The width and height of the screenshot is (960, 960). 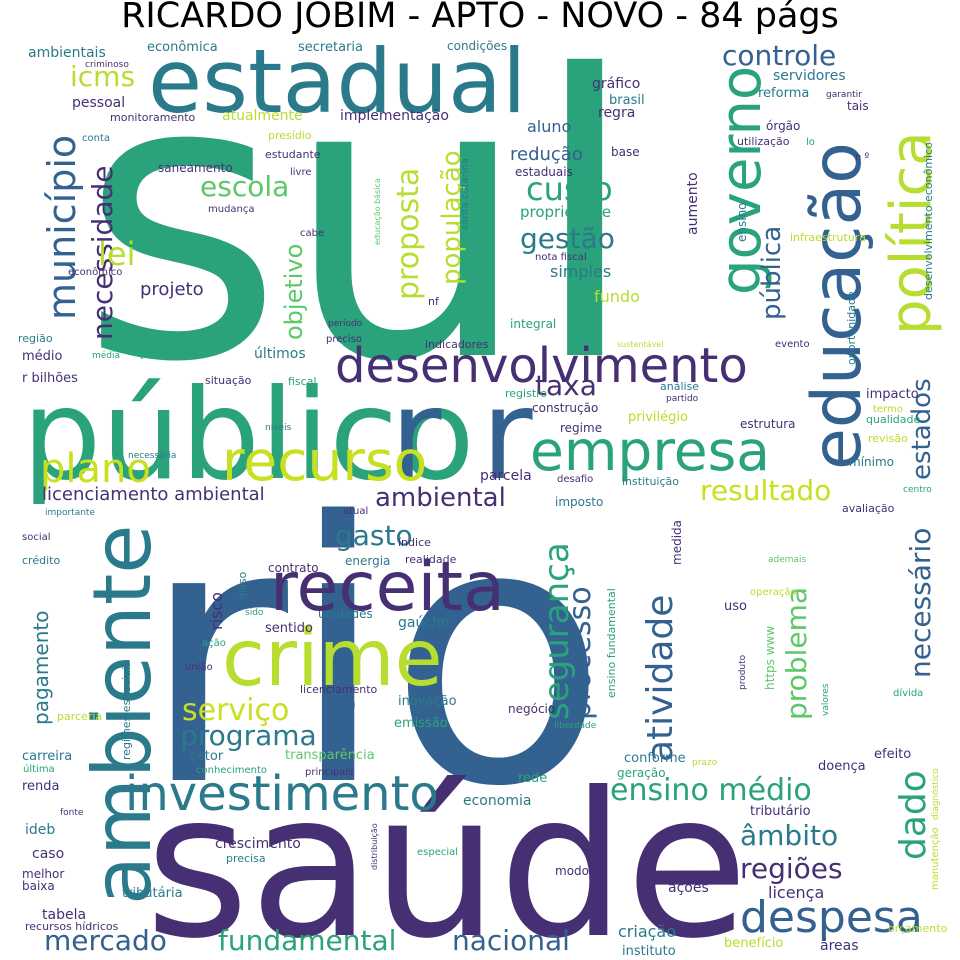 I want to click on cloud-word: período, so click(x=345, y=324).